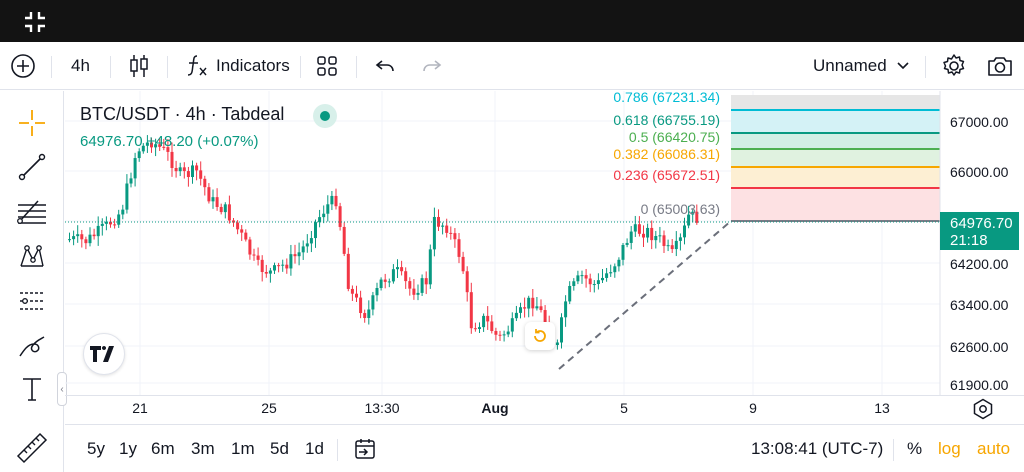 The image size is (1024, 472). Describe the element at coordinates (979, 385) in the screenshot. I see `price-label: 61900.00` at that location.